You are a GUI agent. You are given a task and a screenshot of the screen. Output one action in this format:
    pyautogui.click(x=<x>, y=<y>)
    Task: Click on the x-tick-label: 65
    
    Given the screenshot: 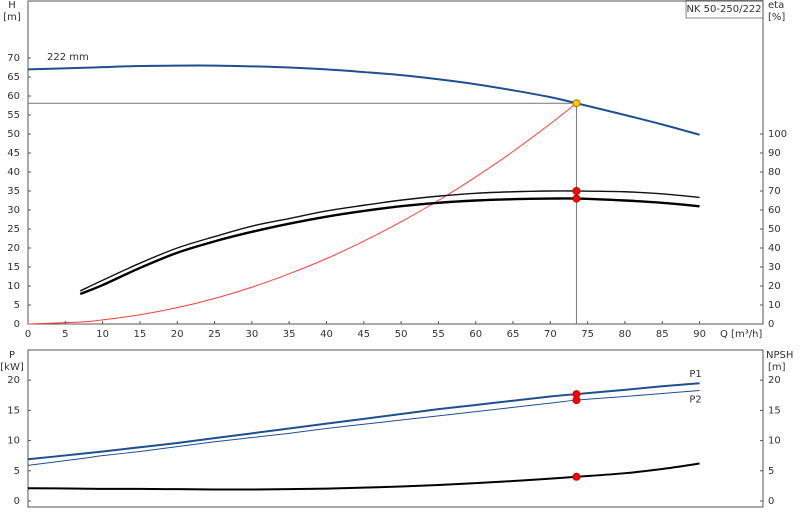 What is the action you would take?
    pyautogui.click(x=513, y=334)
    